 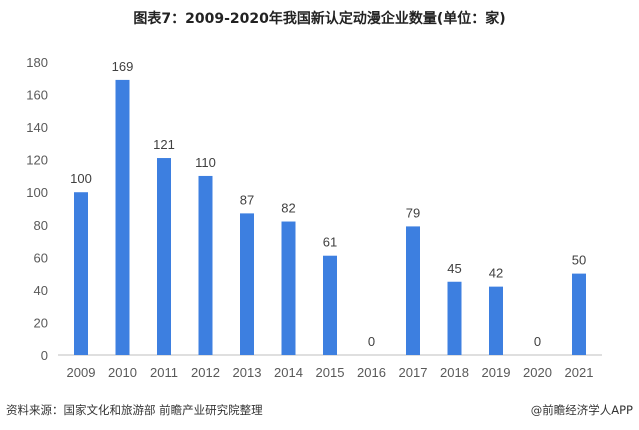 What do you see at coordinates (41, 225) in the screenshot?
I see `y-tick-label: 80` at bounding box center [41, 225].